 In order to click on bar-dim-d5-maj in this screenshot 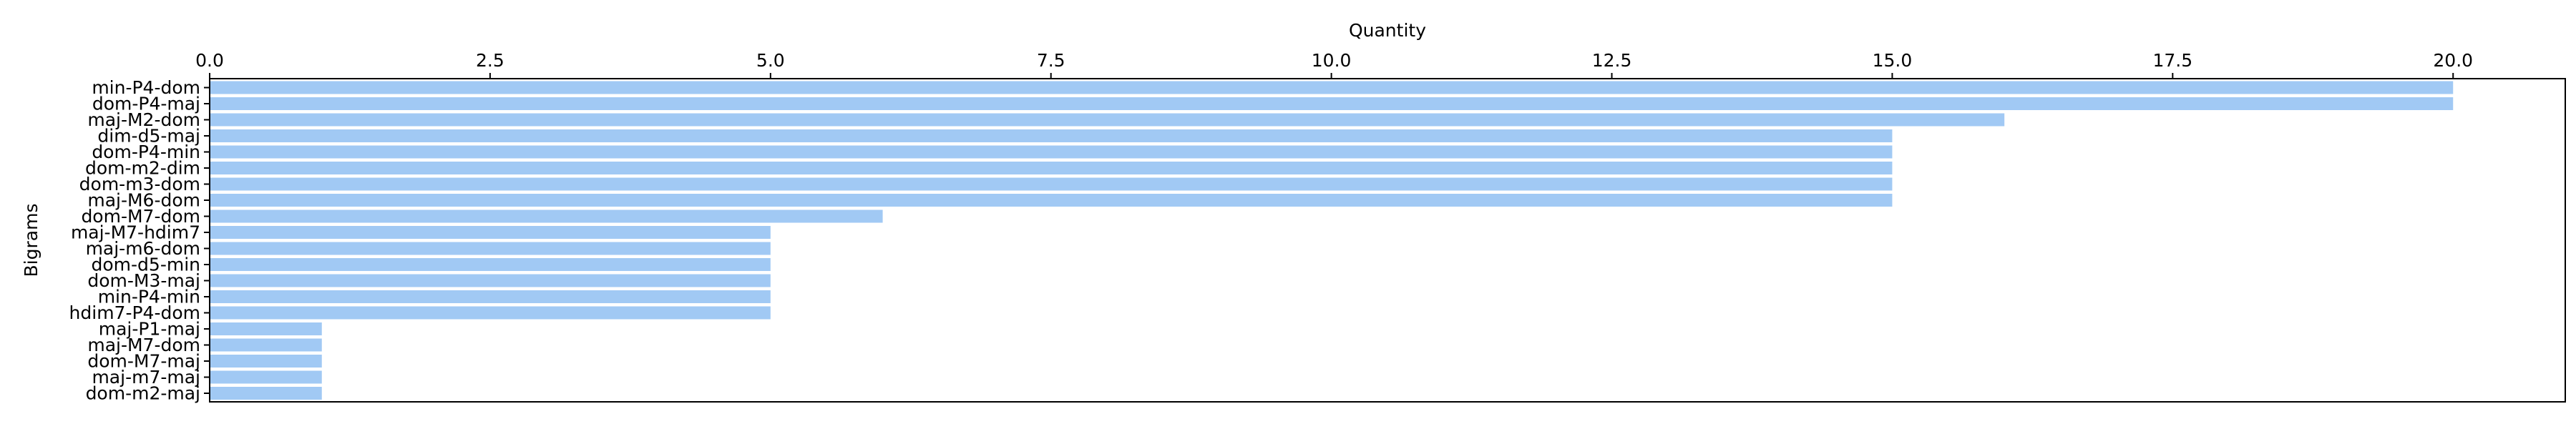, I will do `click(1051, 135)`.